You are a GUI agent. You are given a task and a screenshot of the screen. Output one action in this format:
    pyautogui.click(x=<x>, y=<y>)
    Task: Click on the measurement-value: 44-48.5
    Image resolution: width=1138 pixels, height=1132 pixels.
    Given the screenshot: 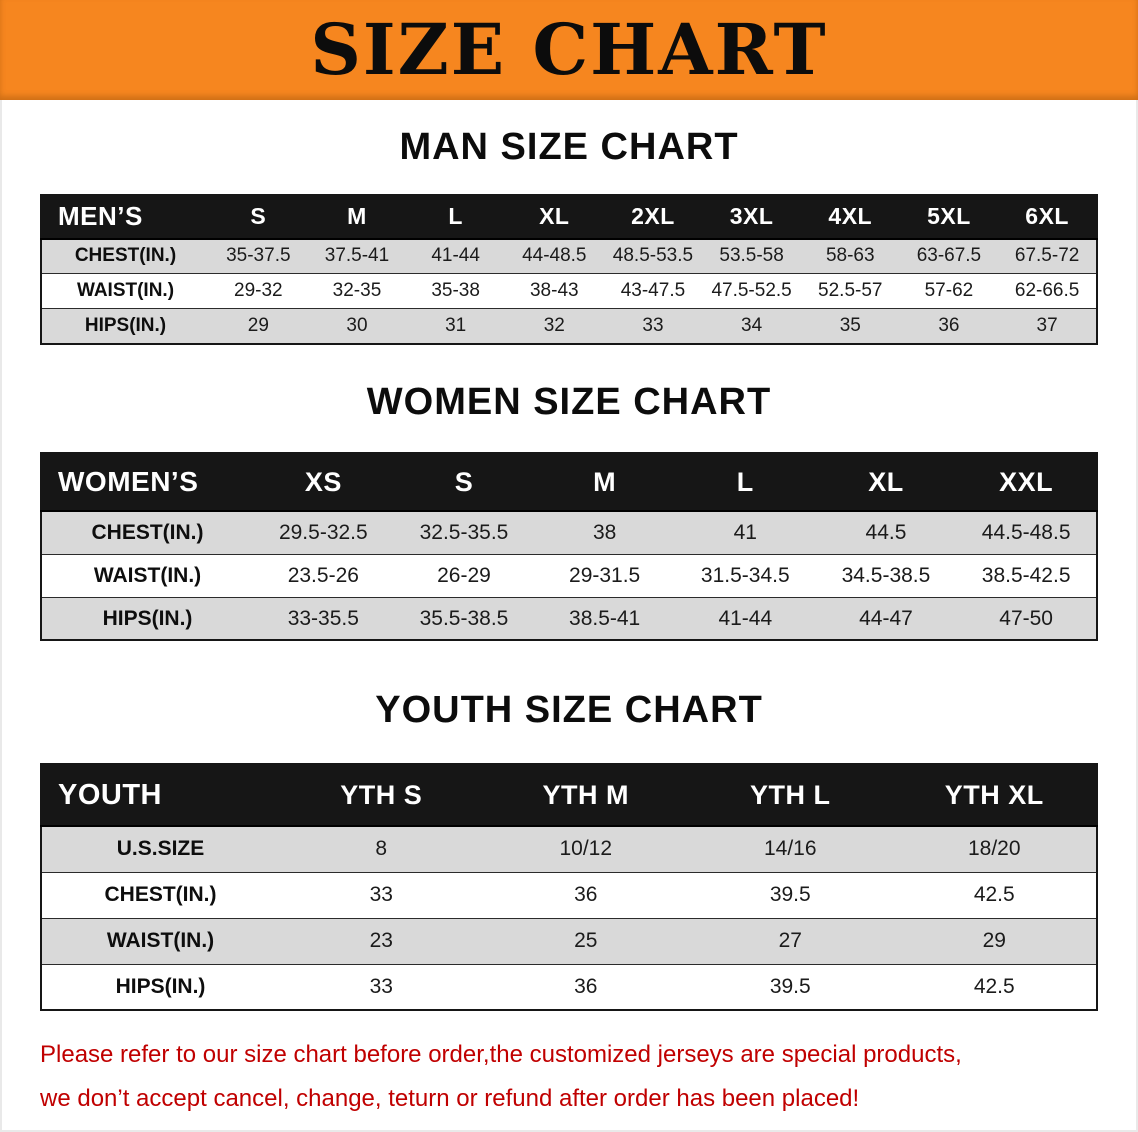 What is the action you would take?
    pyautogui.click(x=554, y=256)
    